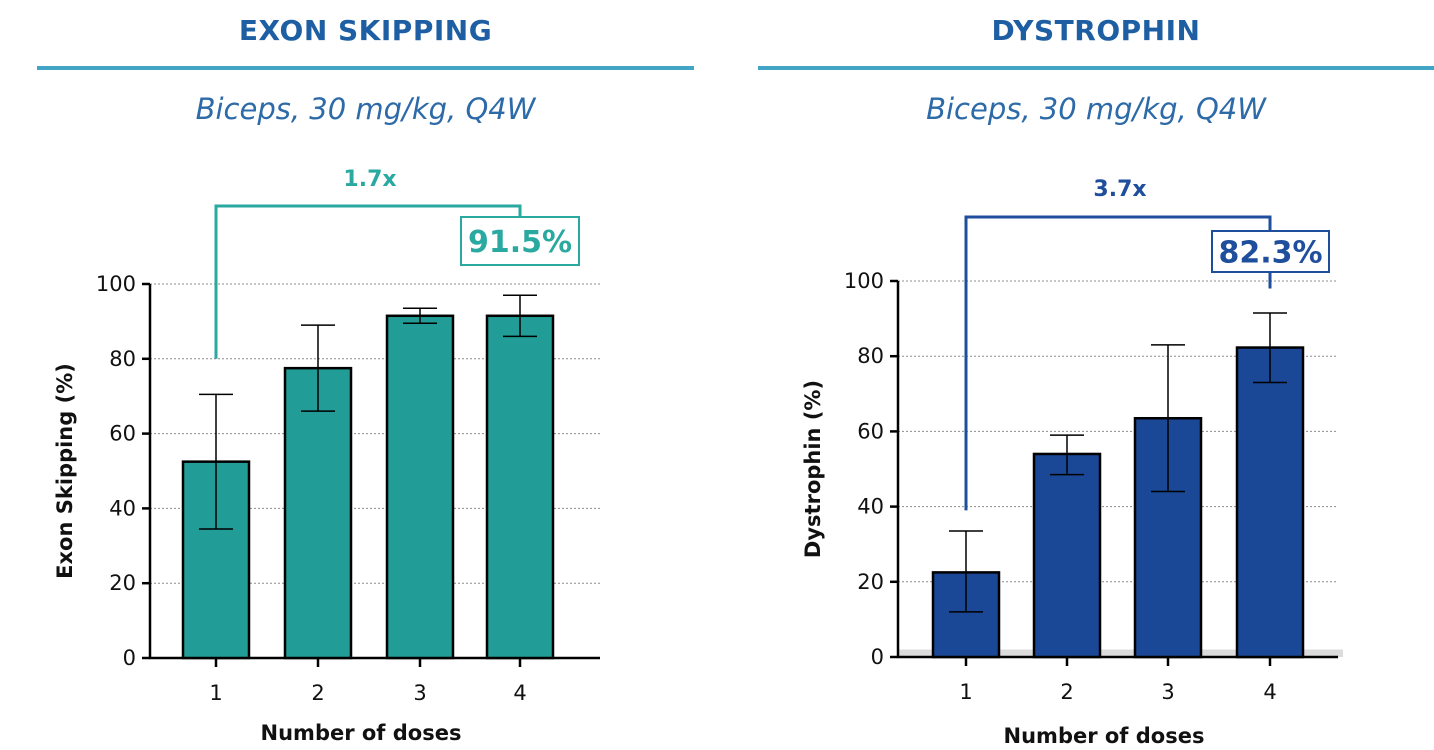 Image resolution: width=1434 pixels, height=750 pixels. I want to click on highlight-value: 91.5%, so click(520, 242).